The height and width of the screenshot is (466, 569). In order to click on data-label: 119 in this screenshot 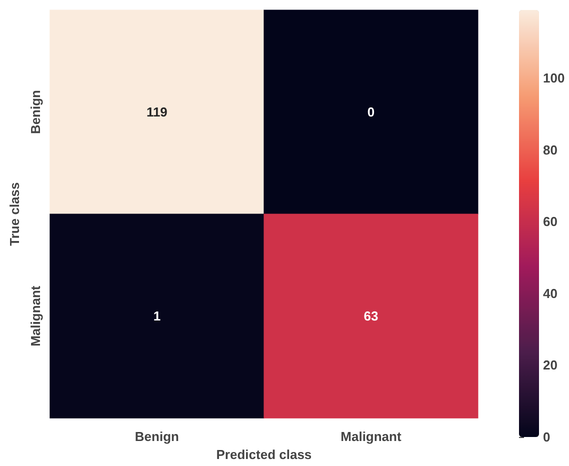, I will do `click(157, 112)`.